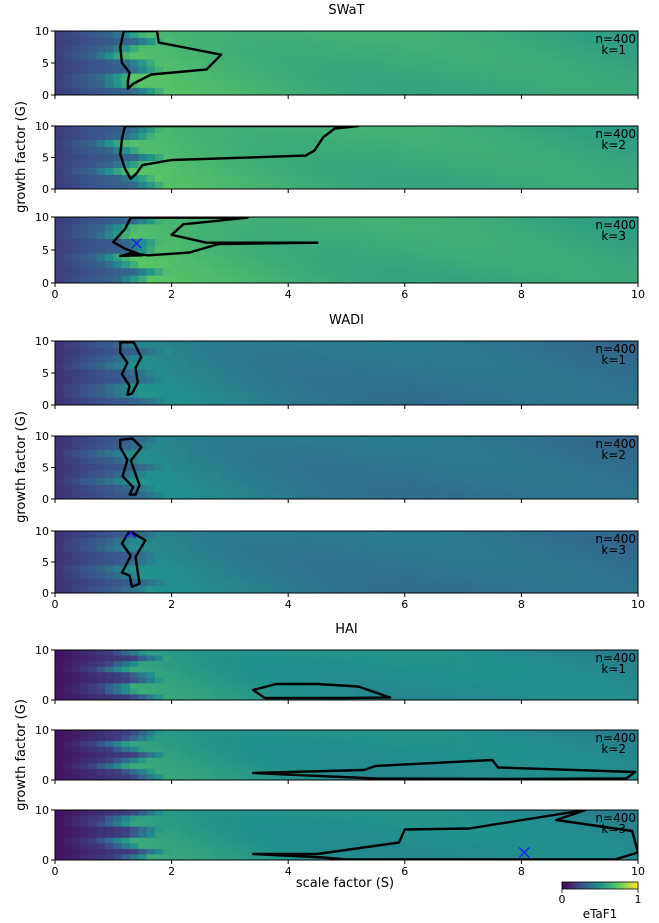 The image size is (659, 923). I want to click on group-title: SWaT, so click(346, 10).